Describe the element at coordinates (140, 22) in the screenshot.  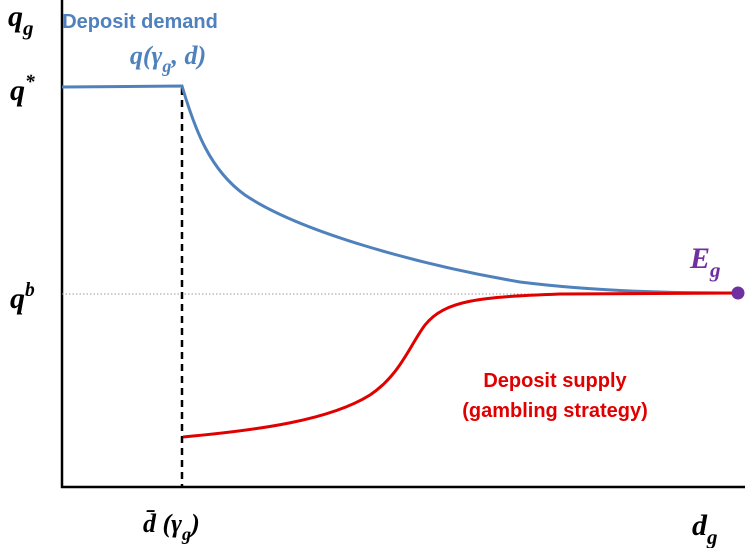
I see `demand-title: Deposit demand` at that location.